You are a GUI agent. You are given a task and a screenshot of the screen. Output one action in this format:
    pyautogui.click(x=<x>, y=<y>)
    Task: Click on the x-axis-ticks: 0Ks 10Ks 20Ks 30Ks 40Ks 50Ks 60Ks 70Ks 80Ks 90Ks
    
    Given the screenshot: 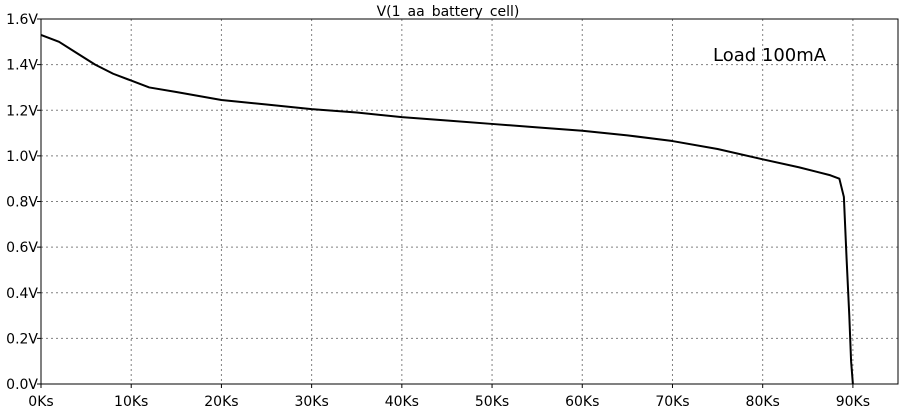 What is the action you would take?
    pyautogui.click(x=449, y=397)
    